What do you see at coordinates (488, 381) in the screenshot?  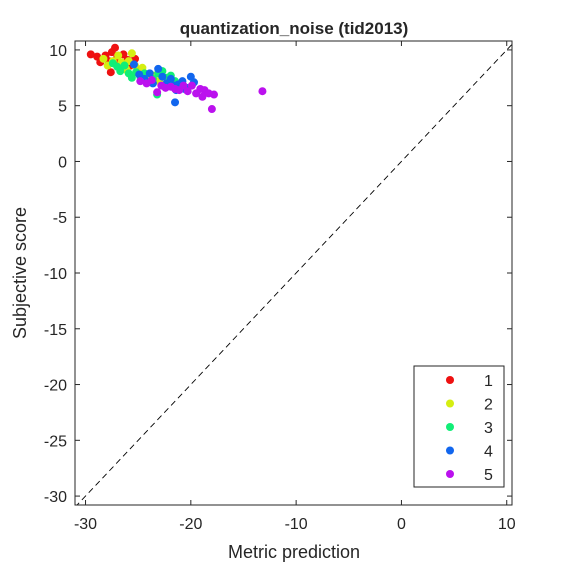 I see `legend-label: 1` at bounding box center [488, 381].